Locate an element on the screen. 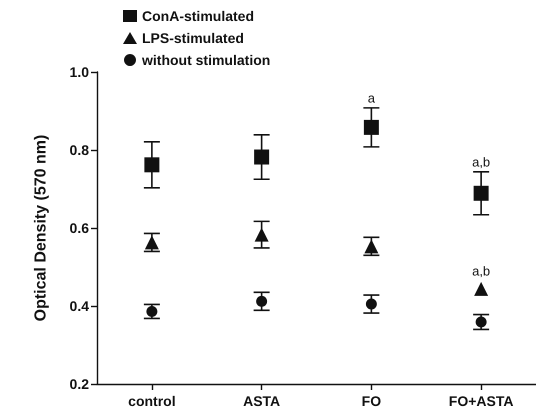  y-tick-label: 0.2 is located at coordinates (80, 384).